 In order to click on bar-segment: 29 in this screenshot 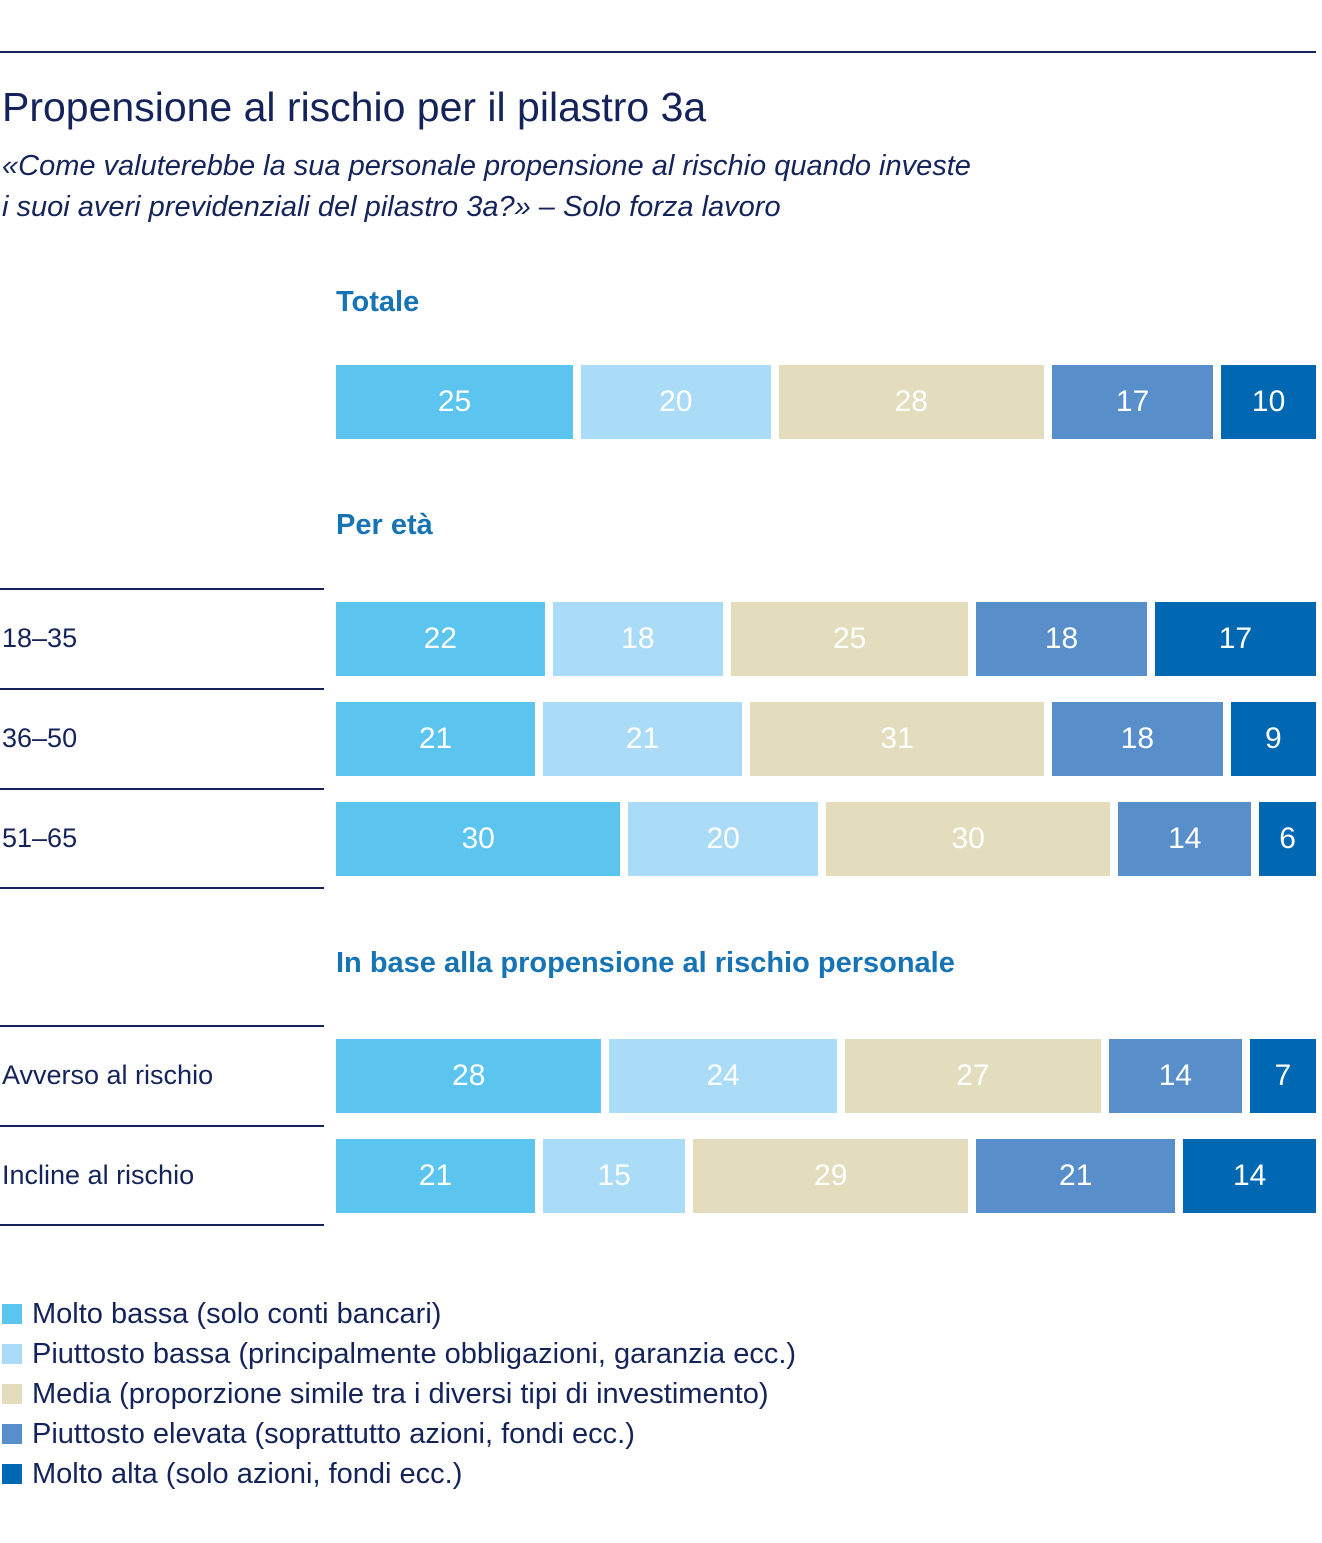, I will do `click(831, 1176)`.